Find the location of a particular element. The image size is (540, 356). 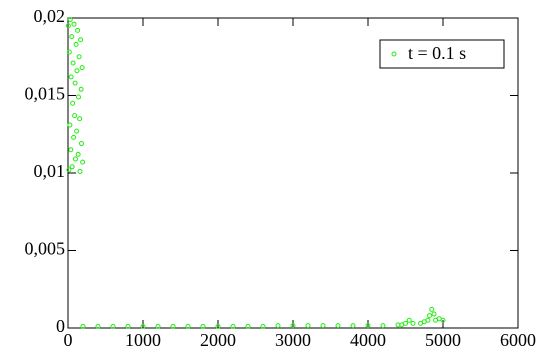

x-tick-label: 1000 is located at coordinates (143, 340).